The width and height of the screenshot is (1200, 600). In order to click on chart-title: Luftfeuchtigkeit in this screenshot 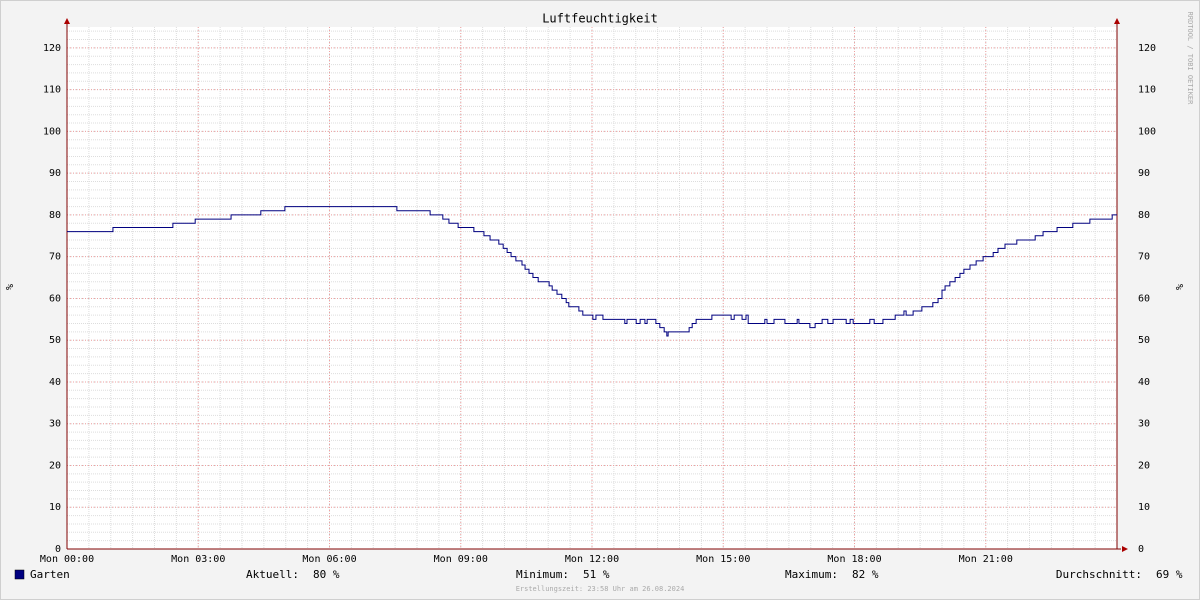, I will do `click(600, 19)`.